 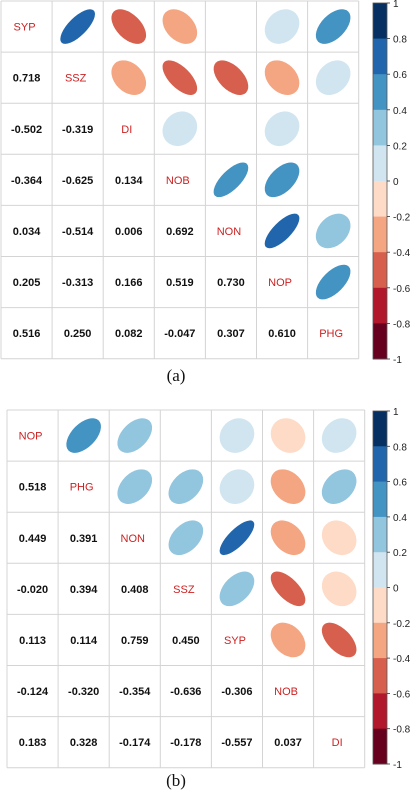 I want to click on correlation-value: -0.174, so click(x=135, y=743).